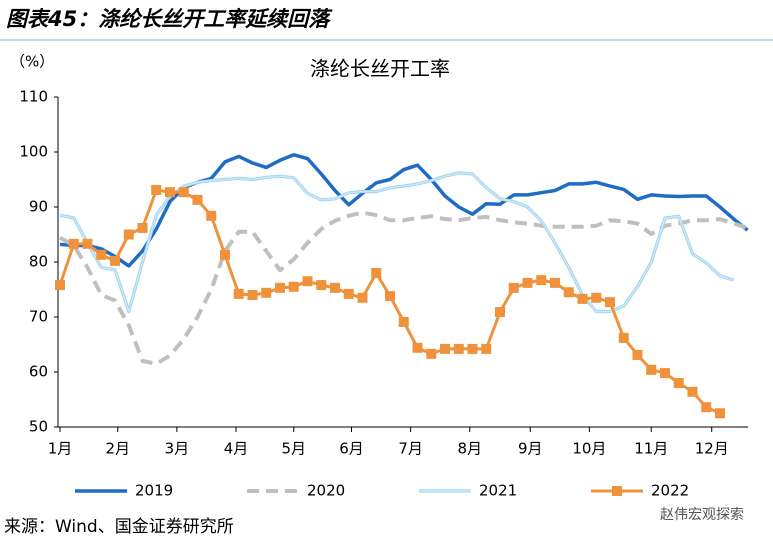  What do you see at coordinates (702, 514) in the screenshot?
I see `watermark: 赵伟宏观探索` at bounding box center [702, 514].